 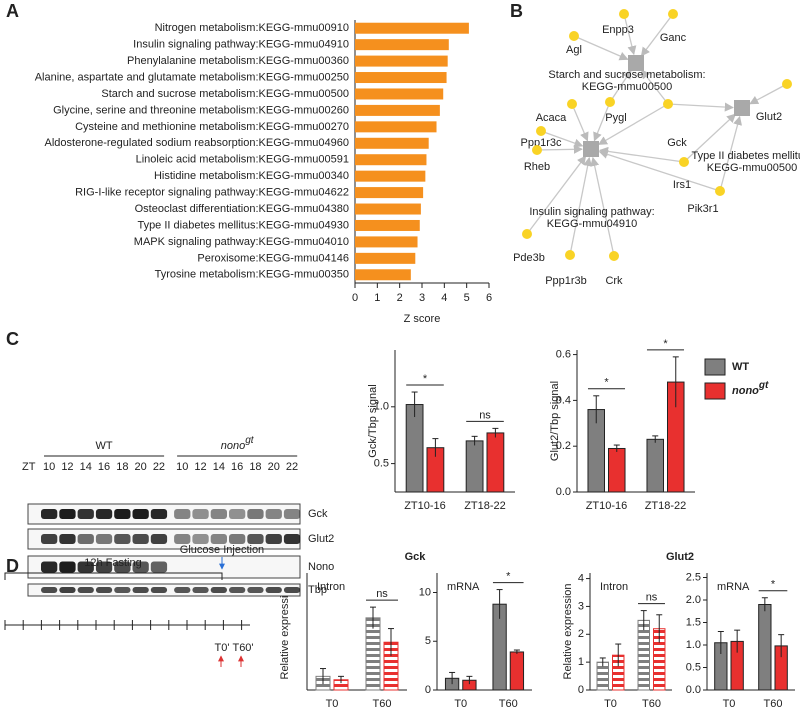 I want to click on network-hub, so click(x=742, y=108).